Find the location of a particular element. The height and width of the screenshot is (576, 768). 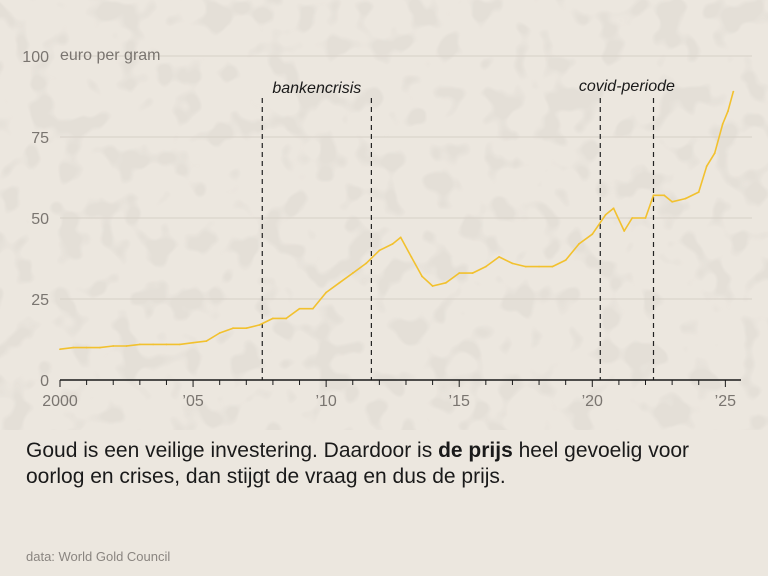

annotation-label-bankencrisis: bankencrisis is located at coordinates (316, 88).